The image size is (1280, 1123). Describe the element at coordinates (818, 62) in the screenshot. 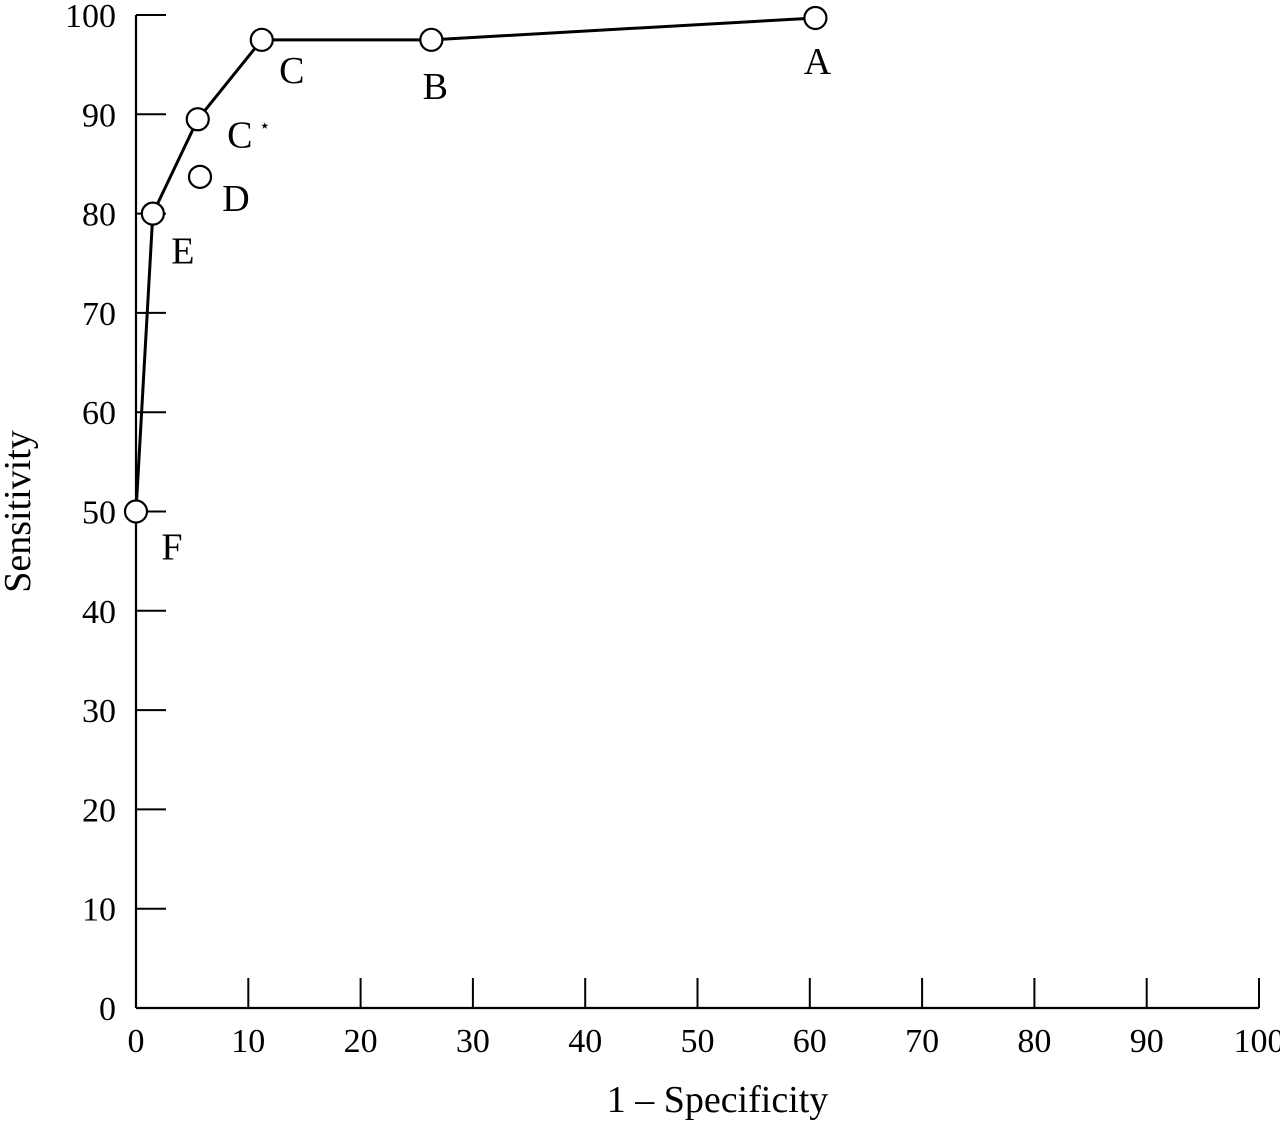

I see `point-label-a: A` at that location.